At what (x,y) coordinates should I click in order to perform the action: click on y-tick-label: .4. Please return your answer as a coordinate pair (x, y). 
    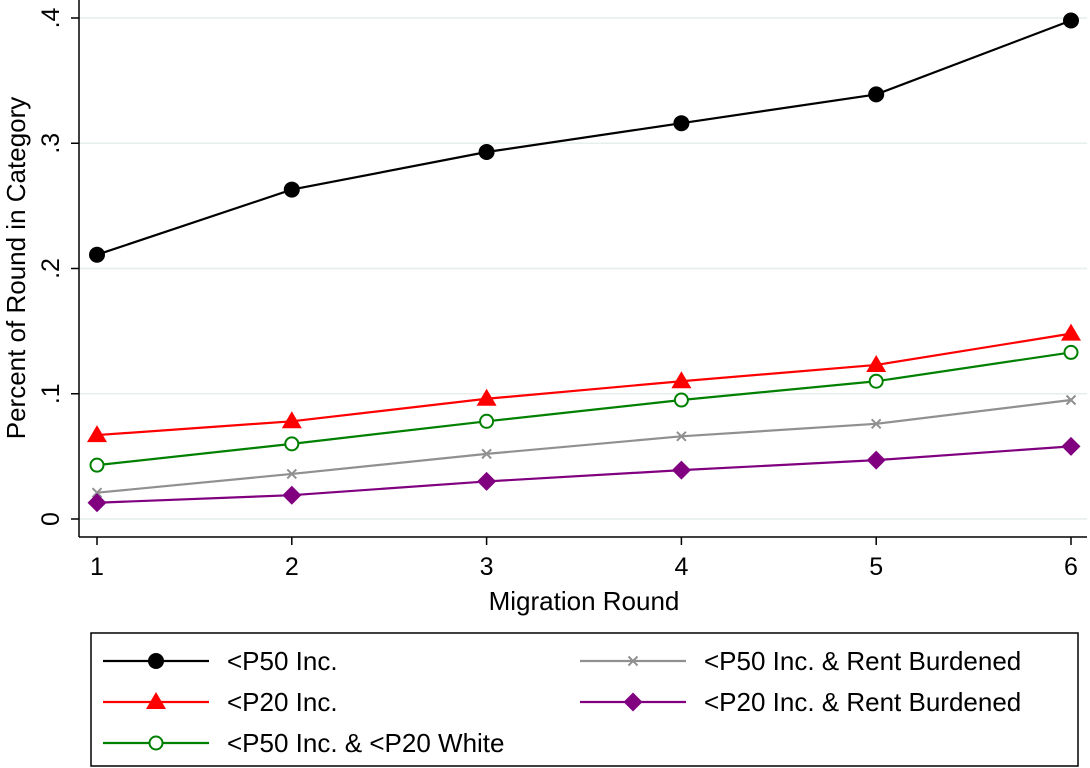
    Looking at the image, I should click on (51, 17).